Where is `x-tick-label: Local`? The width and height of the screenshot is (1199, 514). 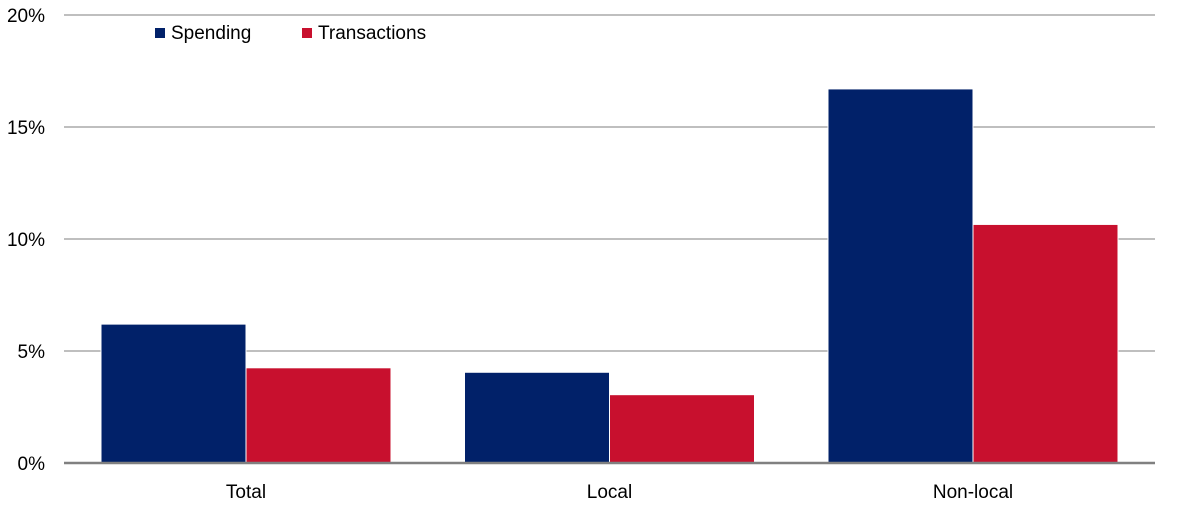 x-tick-label: Local is located at coordinates (609, 492).